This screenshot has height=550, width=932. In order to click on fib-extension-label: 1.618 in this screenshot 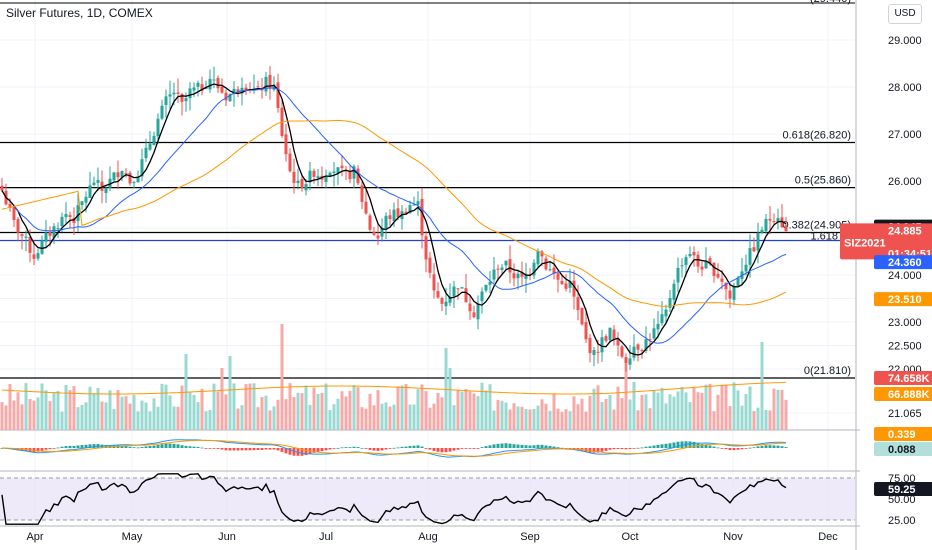, I will do `click(824, 236)`.